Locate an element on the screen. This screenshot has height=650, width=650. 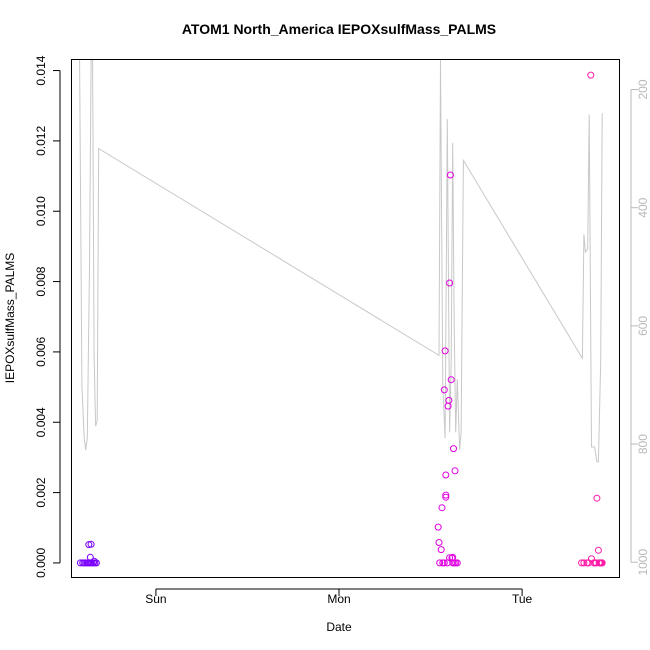
y-tick-label: 0.012 is located at coordinates (41, 141).